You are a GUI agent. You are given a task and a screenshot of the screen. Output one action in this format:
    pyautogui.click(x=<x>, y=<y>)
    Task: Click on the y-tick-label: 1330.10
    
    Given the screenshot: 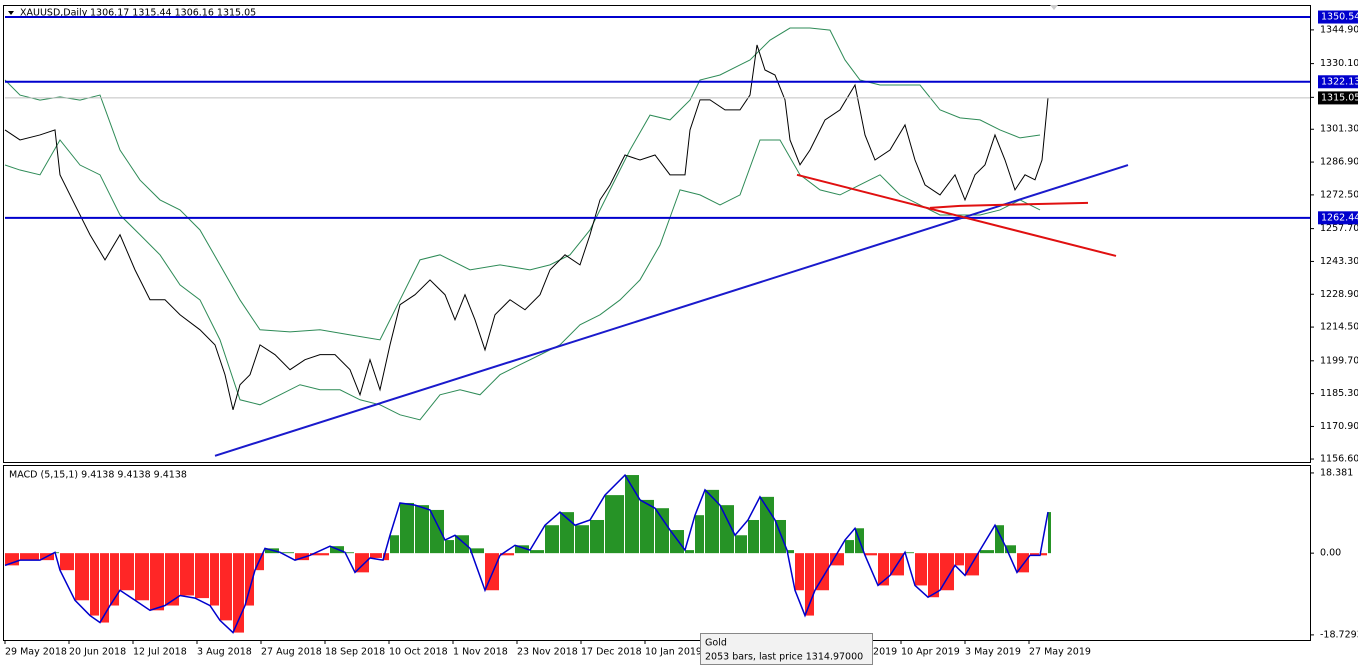 What is the action you would take?
    pyautogui.click(x=1339, y=63)
    